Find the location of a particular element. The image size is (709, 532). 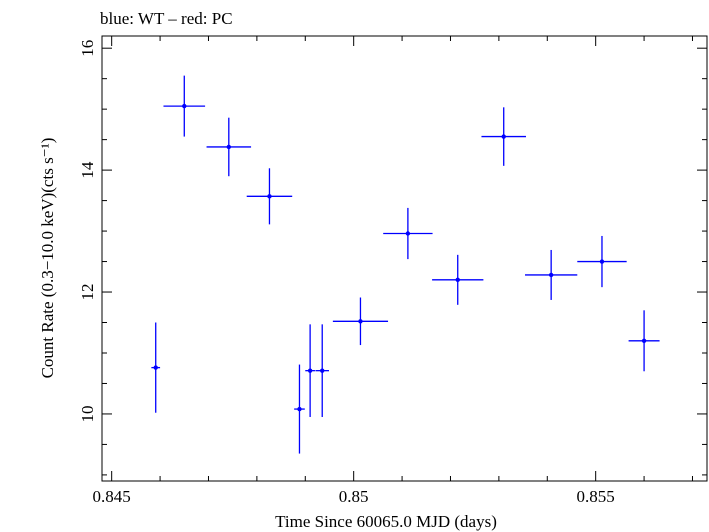

y-tick-label: 10 is located at coordinates (87, 413).